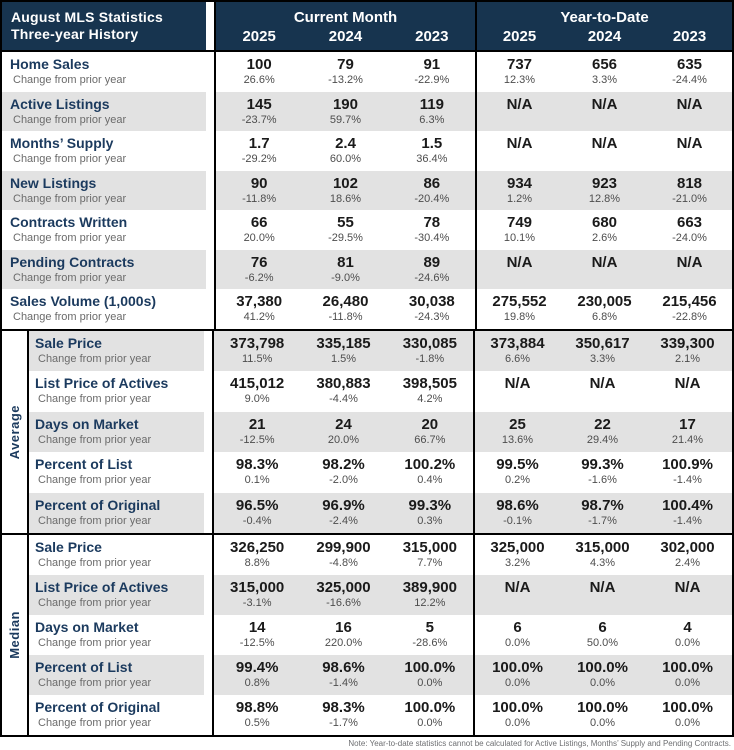 This screenshot has height=750, width=734. I want to click on change-value: -1.8%, so click(430, 358).